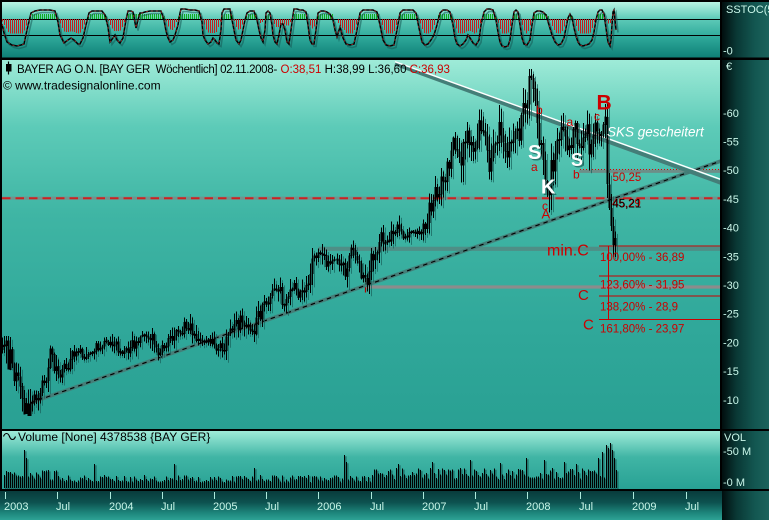  What do you see at coordinates (642, 286) in the screenshot?
I see `svg-text: 123,60% - 31,95` at bounding box center [642, 286].